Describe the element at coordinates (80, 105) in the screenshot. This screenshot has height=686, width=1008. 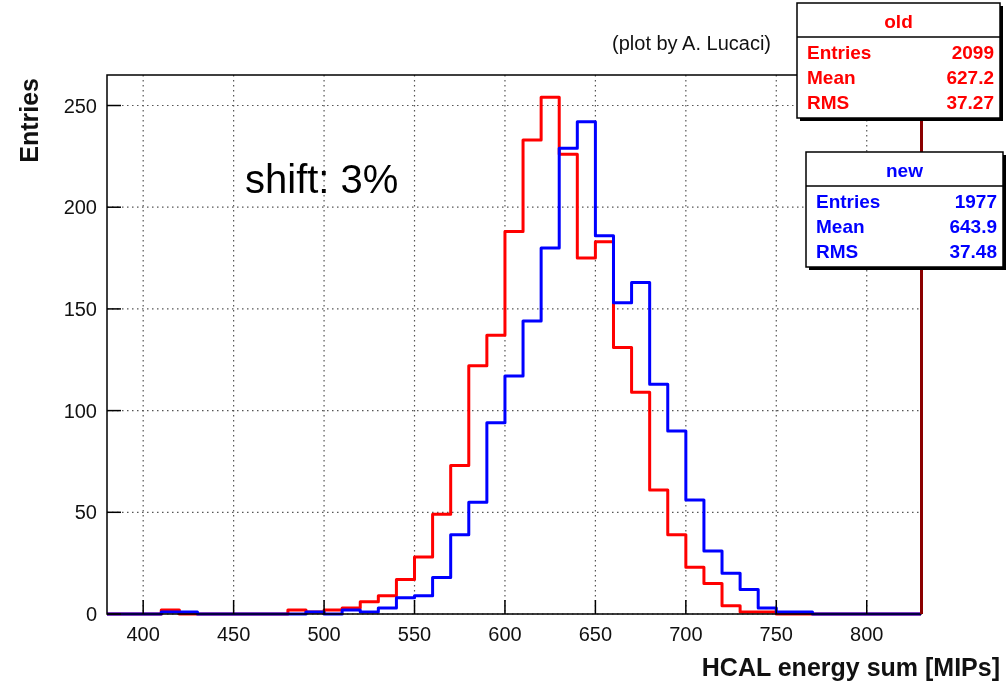
I see `y-tick-label: 250` at that location.